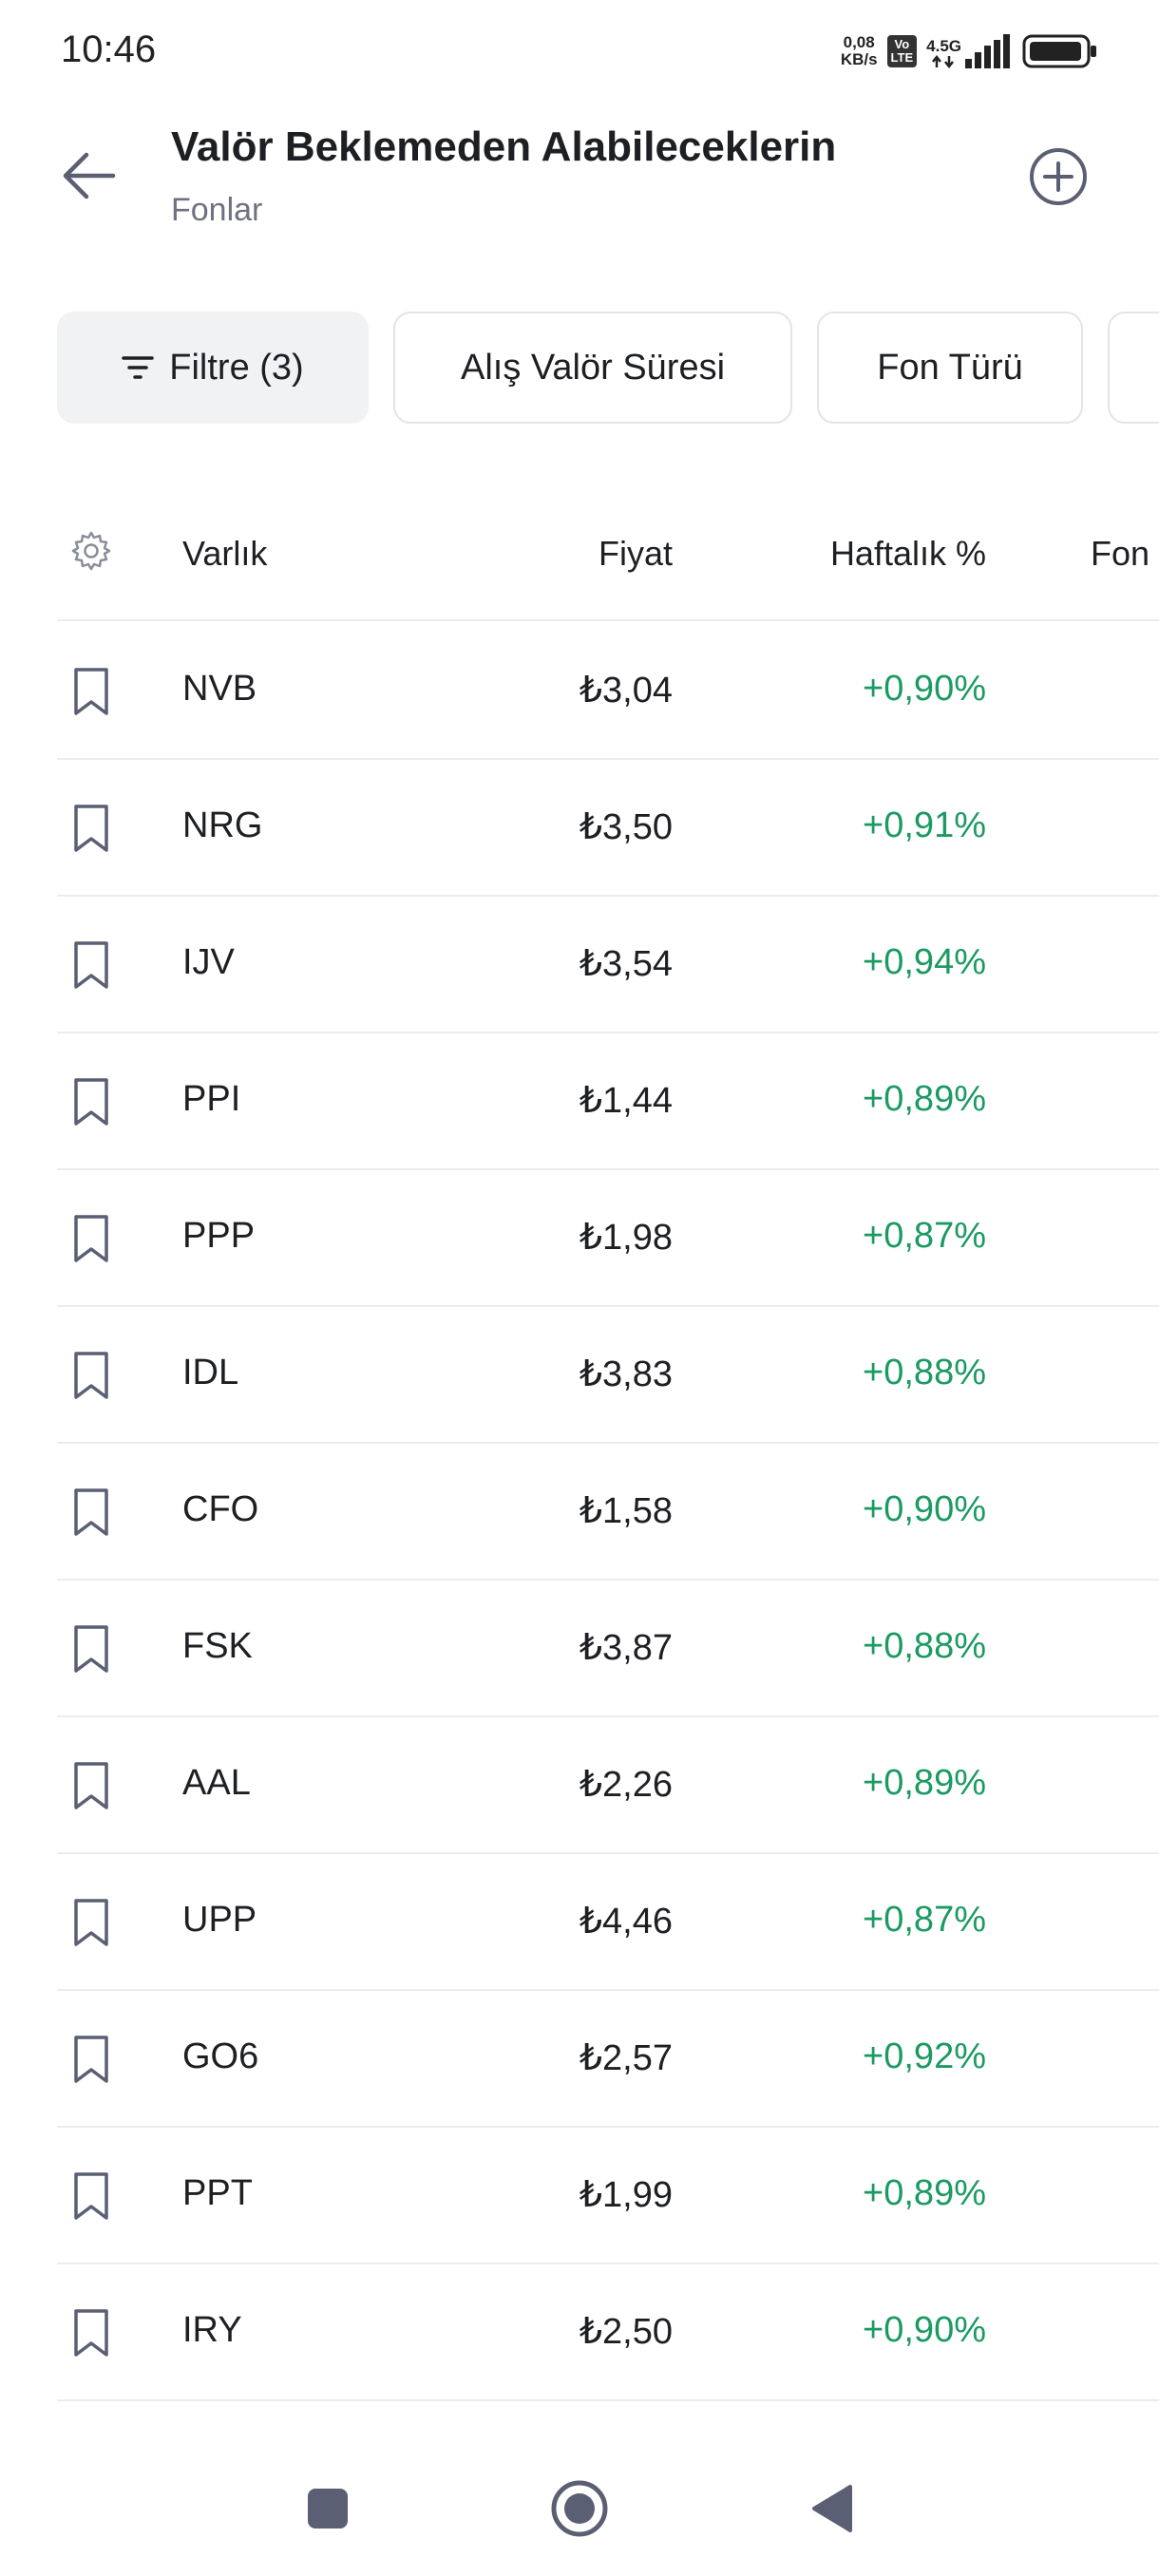  I want to click on recent-apps-button, so click(327, 2508).